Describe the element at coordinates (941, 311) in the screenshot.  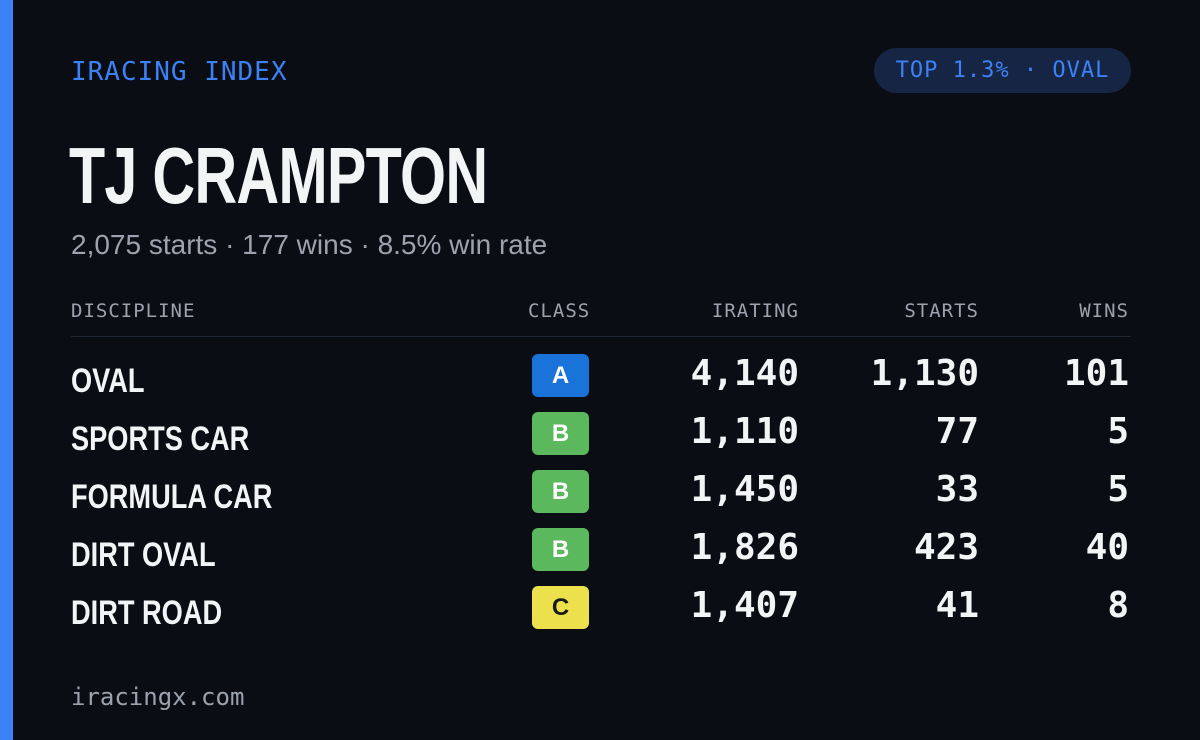
I see `column-header-starts: STARTS` at that location.